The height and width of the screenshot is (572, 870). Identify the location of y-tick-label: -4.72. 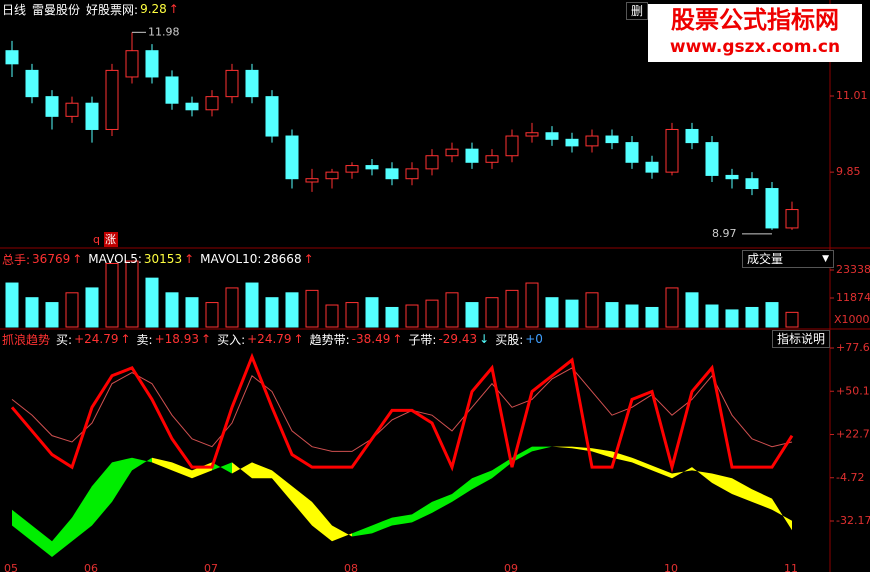
(850, 477).